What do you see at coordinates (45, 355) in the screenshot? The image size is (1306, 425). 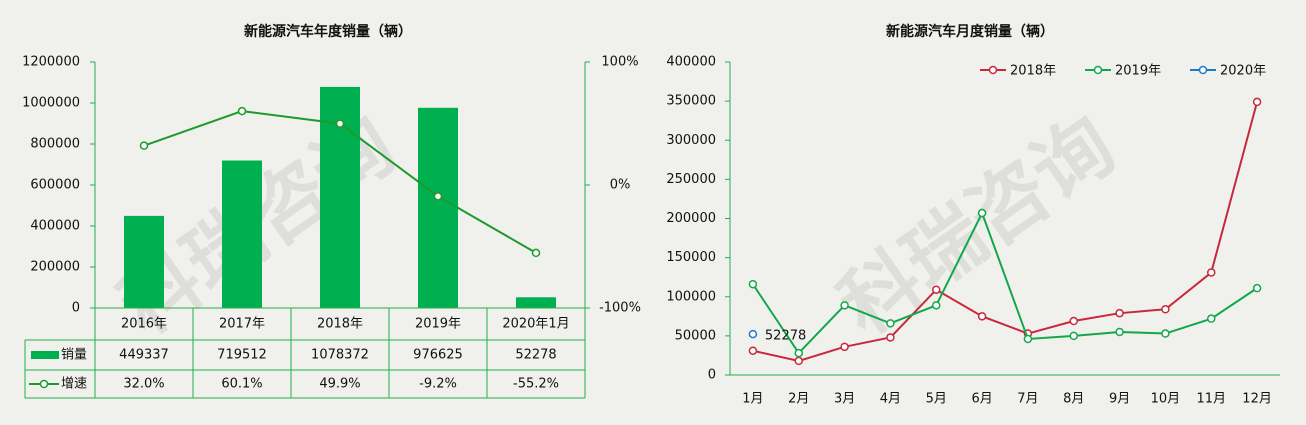 I see `legend-swatch` at bounding box center [45, 355].